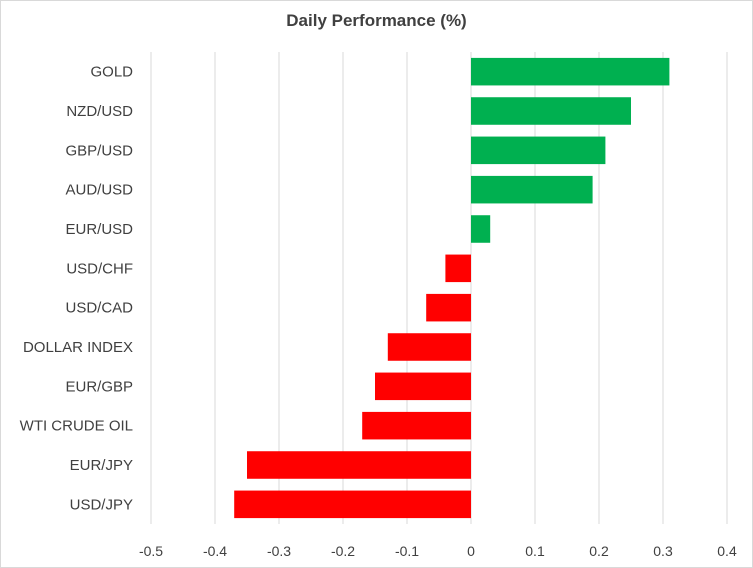  What do you see at coordinates (407, 551) in the screenshot?
I see `x-tick-label: -0.1` at bounding box center [407, 551].